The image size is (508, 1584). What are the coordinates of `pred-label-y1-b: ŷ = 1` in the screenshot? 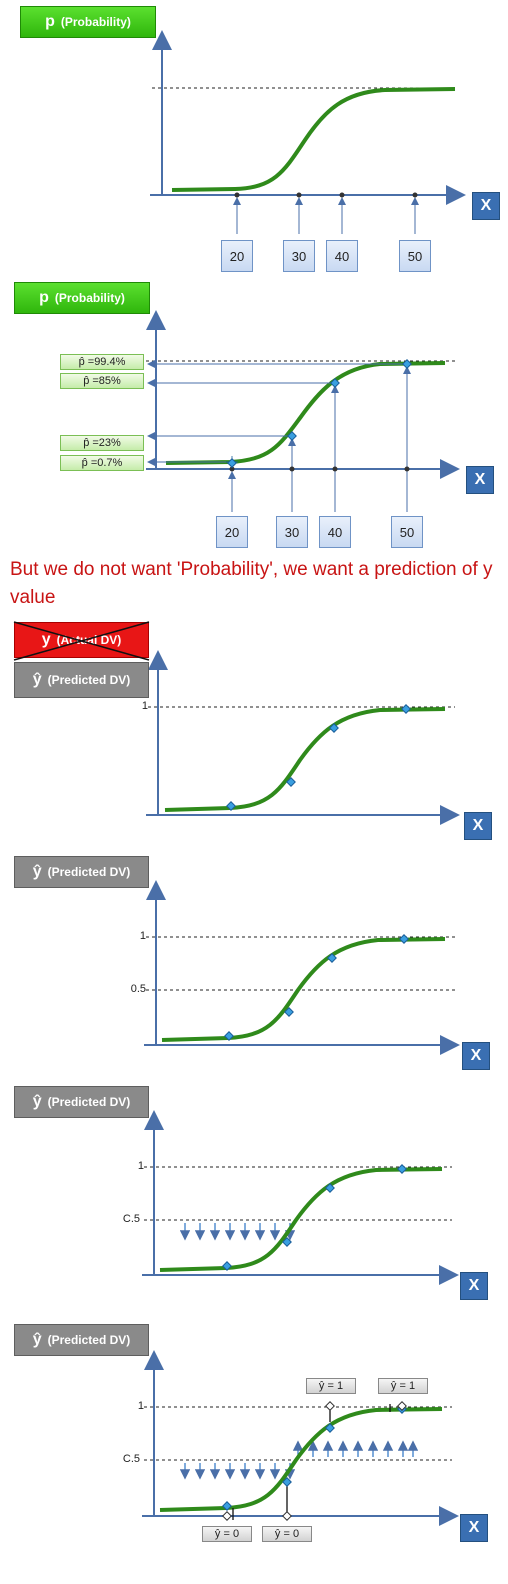 It's located at (403, 1386).